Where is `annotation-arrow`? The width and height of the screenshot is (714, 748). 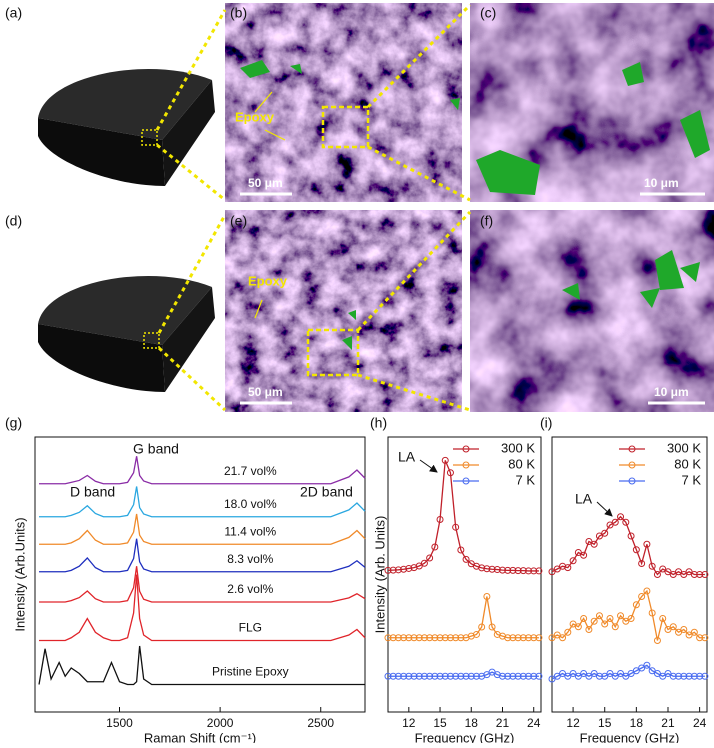 annotation-arrow is located at coordinates (428, 466).